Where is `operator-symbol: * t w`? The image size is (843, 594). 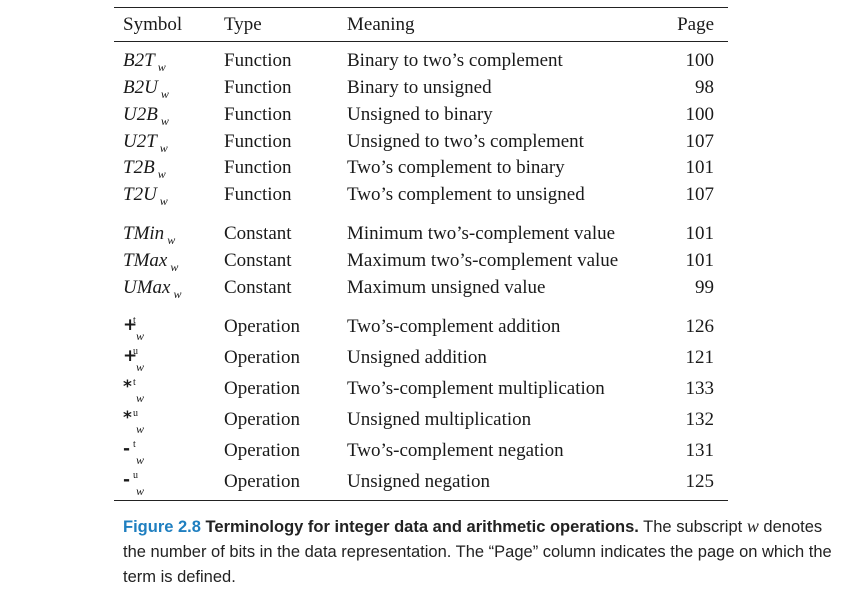
operator-symbol: * t w is located at coordinates (143, 391).